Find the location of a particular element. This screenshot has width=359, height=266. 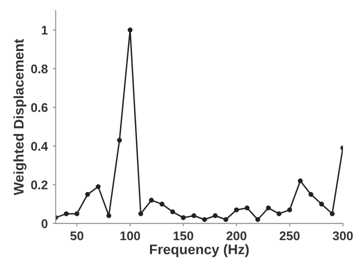

y-tick-label: 0 is located at coordinates (45, 223).